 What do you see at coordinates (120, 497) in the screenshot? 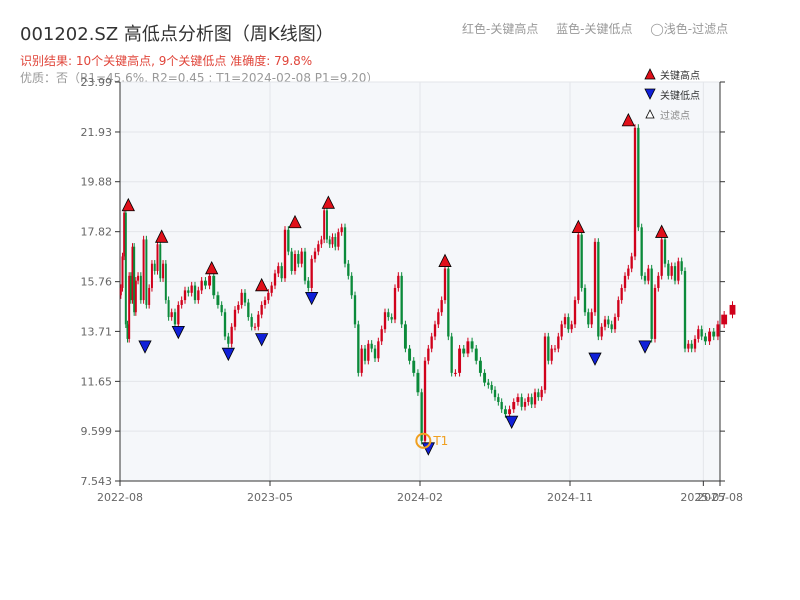
I see `x-tick-label: 2022-08` at bounding box center [120, 497].